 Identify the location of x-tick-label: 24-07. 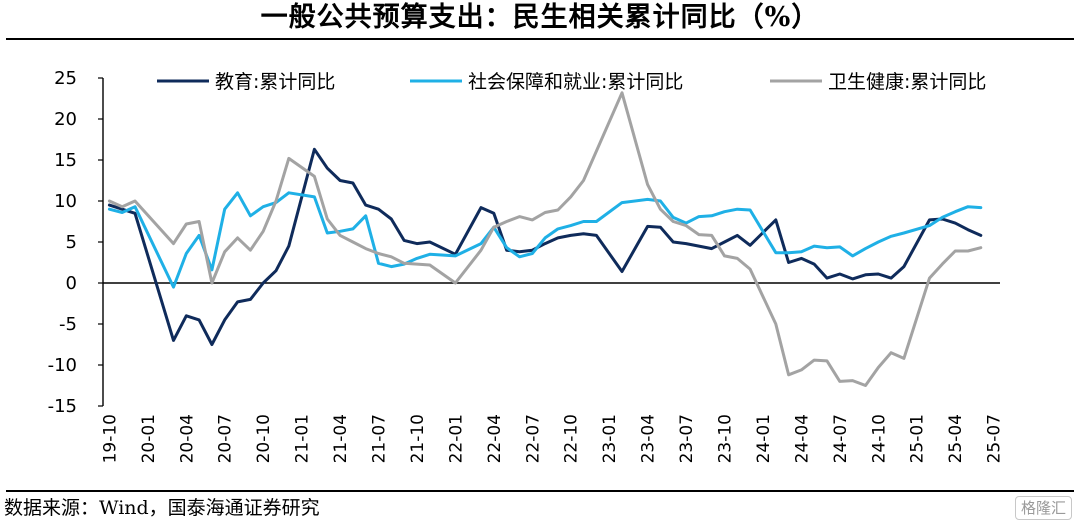
(841, 438).